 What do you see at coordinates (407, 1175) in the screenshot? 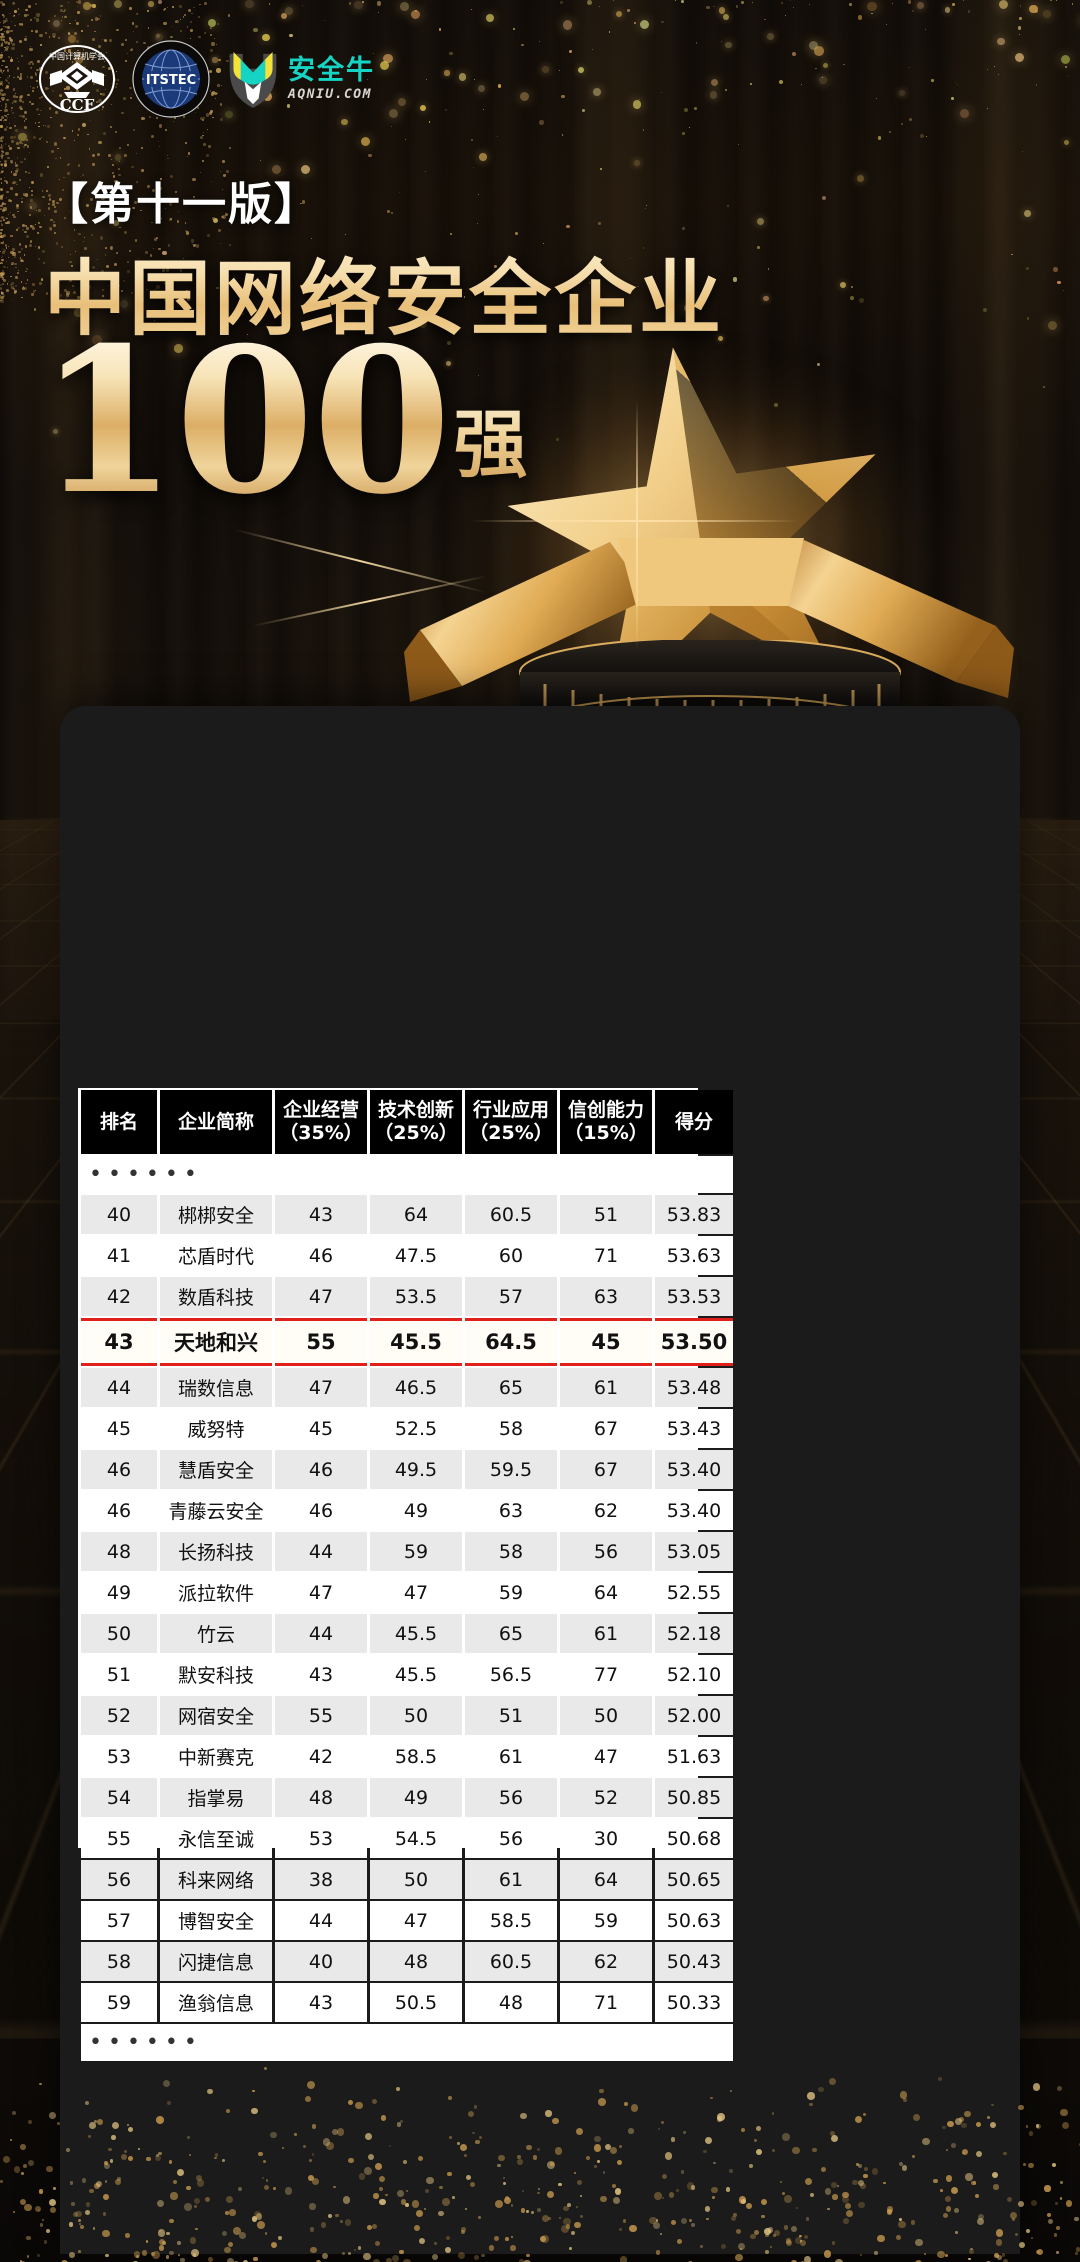
I see `ellipsis-top: ••••••` at bounding box center [407, 1175].